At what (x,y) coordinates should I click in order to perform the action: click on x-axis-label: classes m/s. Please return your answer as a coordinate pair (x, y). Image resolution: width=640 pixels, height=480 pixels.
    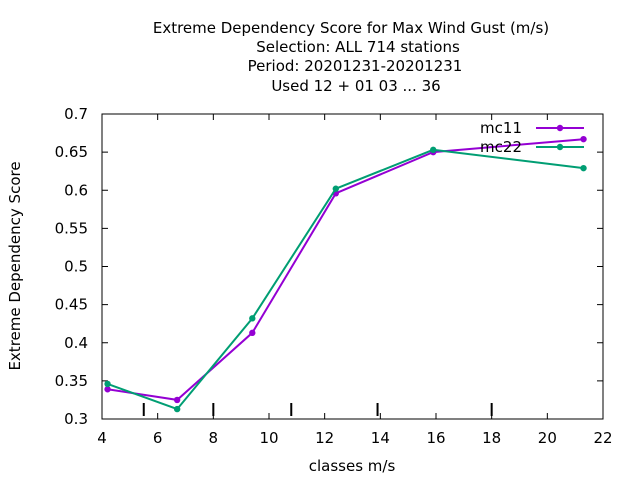
    Looking at the image, I should click on (352, 466).